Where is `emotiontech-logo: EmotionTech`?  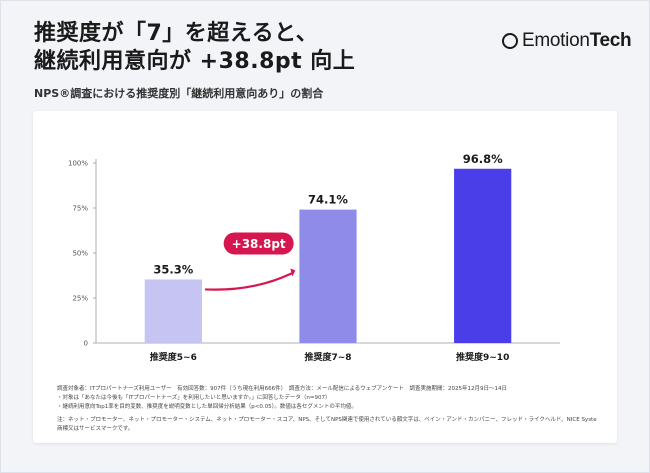
emotiontech-logo: EmotionTech is located at coordinates (567, 41).